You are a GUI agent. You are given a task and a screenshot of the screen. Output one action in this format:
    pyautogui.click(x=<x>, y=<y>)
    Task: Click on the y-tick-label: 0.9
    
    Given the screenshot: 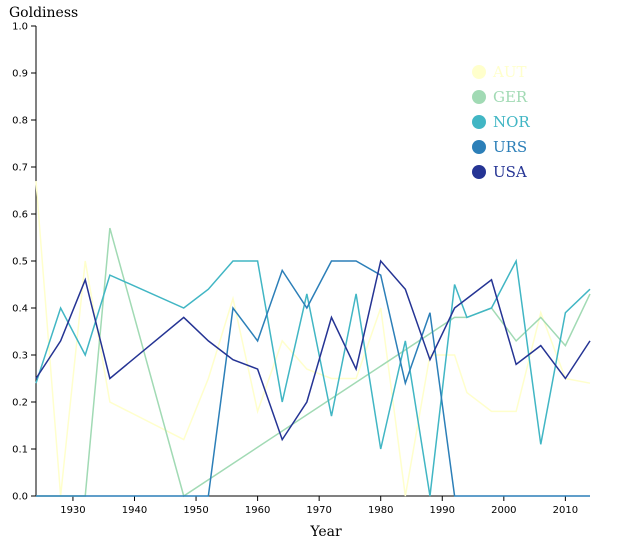 What is the action you would take?
    pyautogui.click(x=20, y=74)
    